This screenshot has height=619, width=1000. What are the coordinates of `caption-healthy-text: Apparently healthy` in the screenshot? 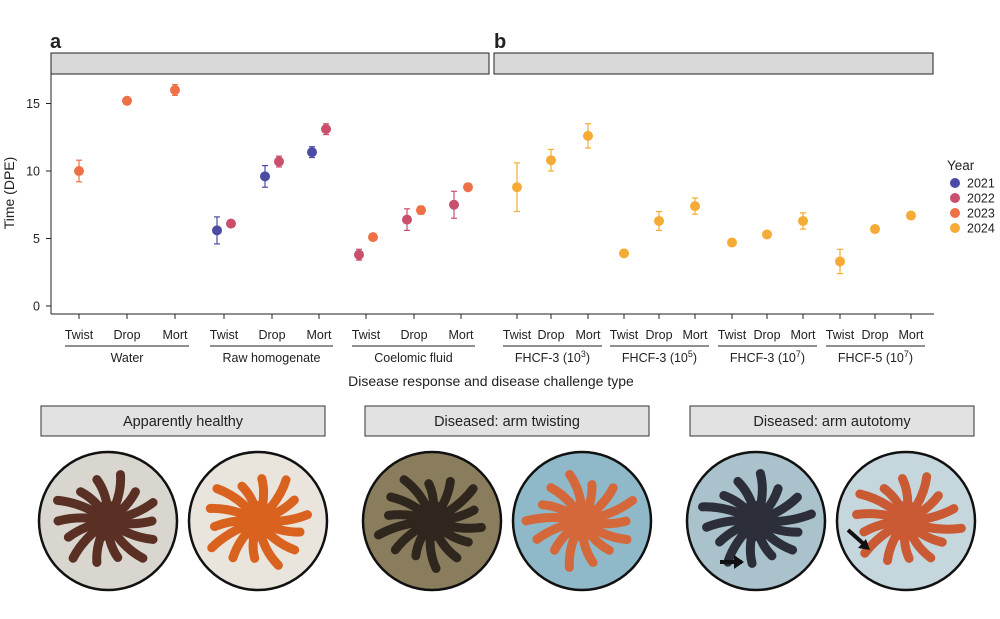 It's located at (183, 422).